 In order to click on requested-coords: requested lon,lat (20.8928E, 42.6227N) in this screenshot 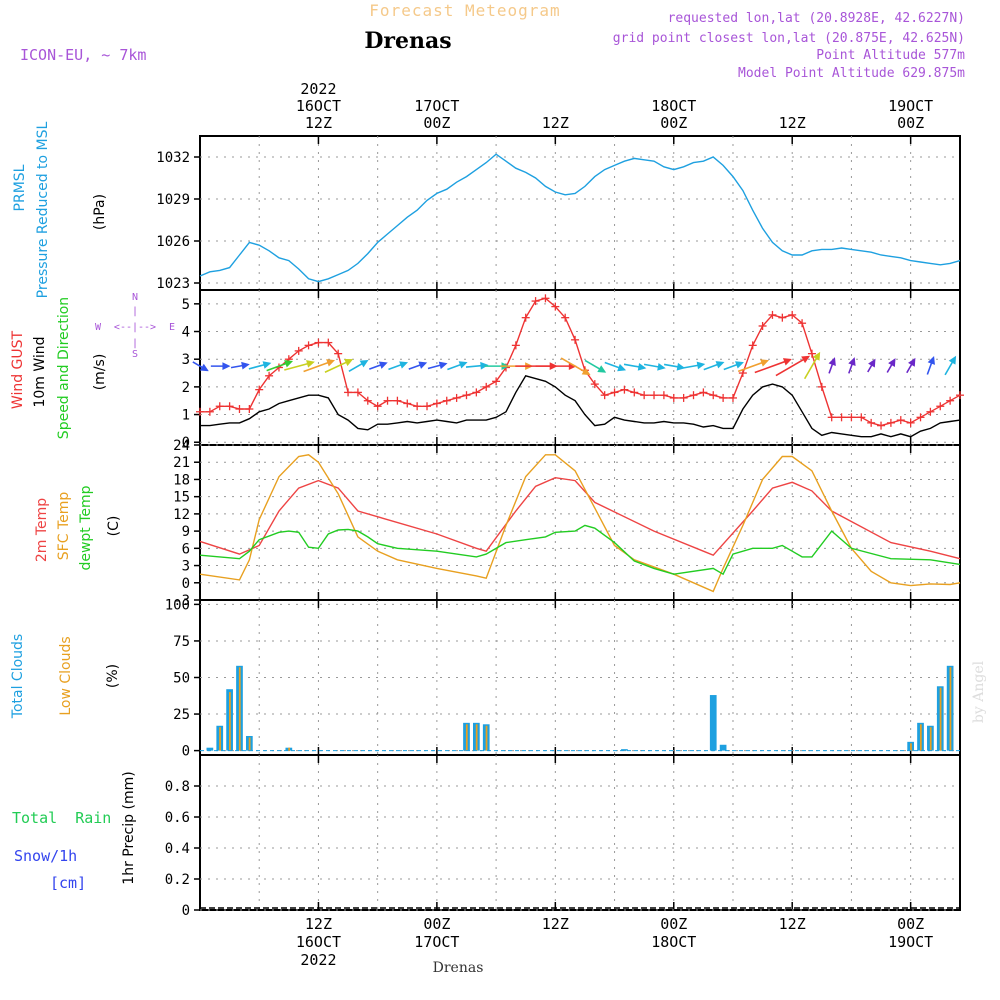, I will do `click(816, 18)`.